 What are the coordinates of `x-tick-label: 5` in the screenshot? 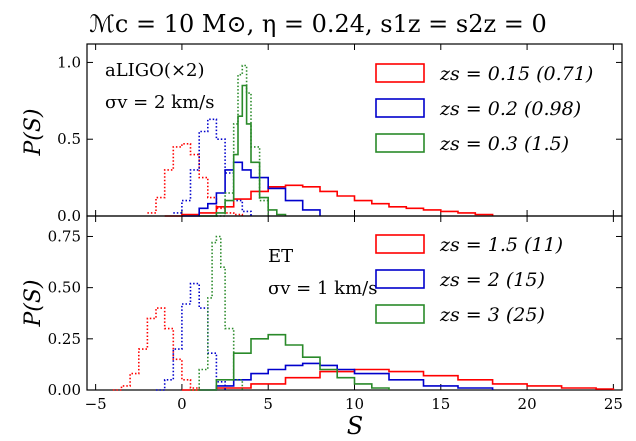 It's located at (268, 404).